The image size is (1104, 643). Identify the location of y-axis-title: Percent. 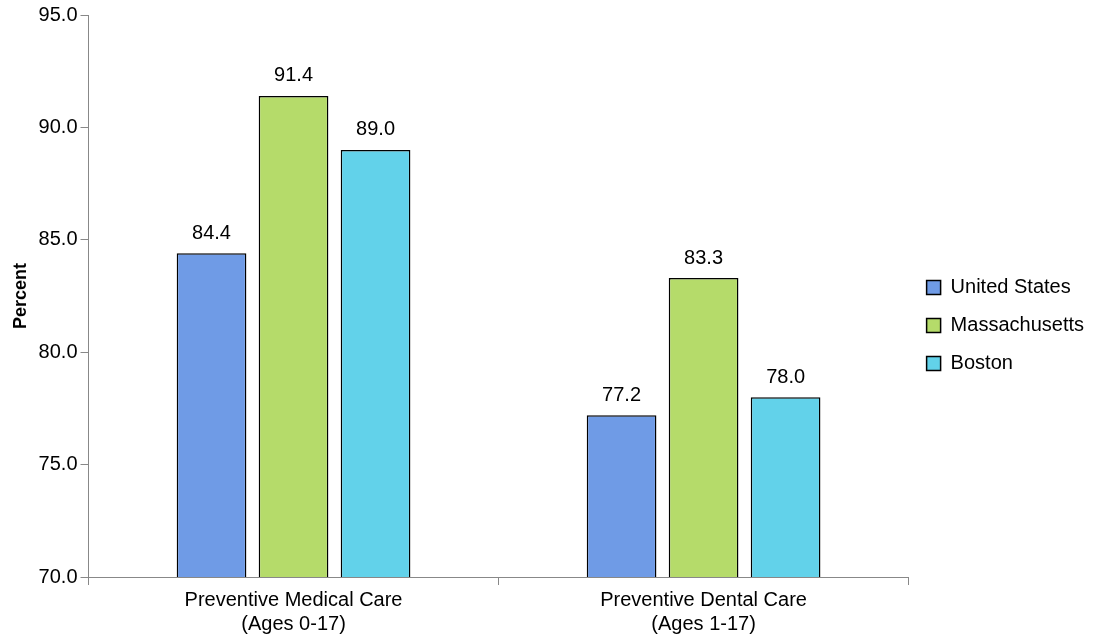
(19, 296).